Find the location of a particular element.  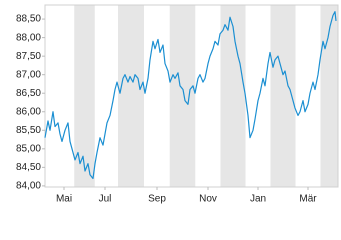

x-tick-label: Mai is located at coordinates (64, 199).